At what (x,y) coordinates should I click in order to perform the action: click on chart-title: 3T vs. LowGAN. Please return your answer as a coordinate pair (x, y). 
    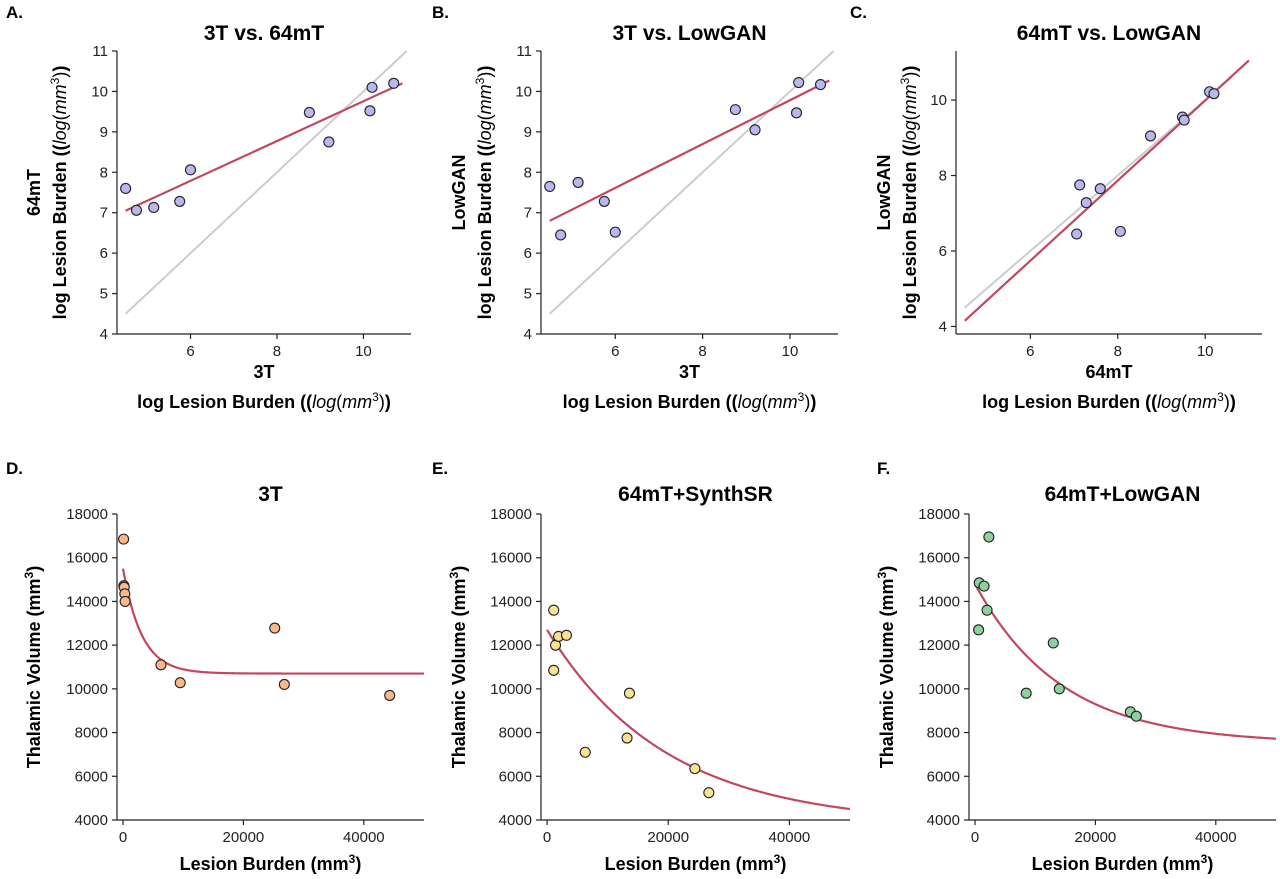
    Looking at the image, I should click on (689, 33).